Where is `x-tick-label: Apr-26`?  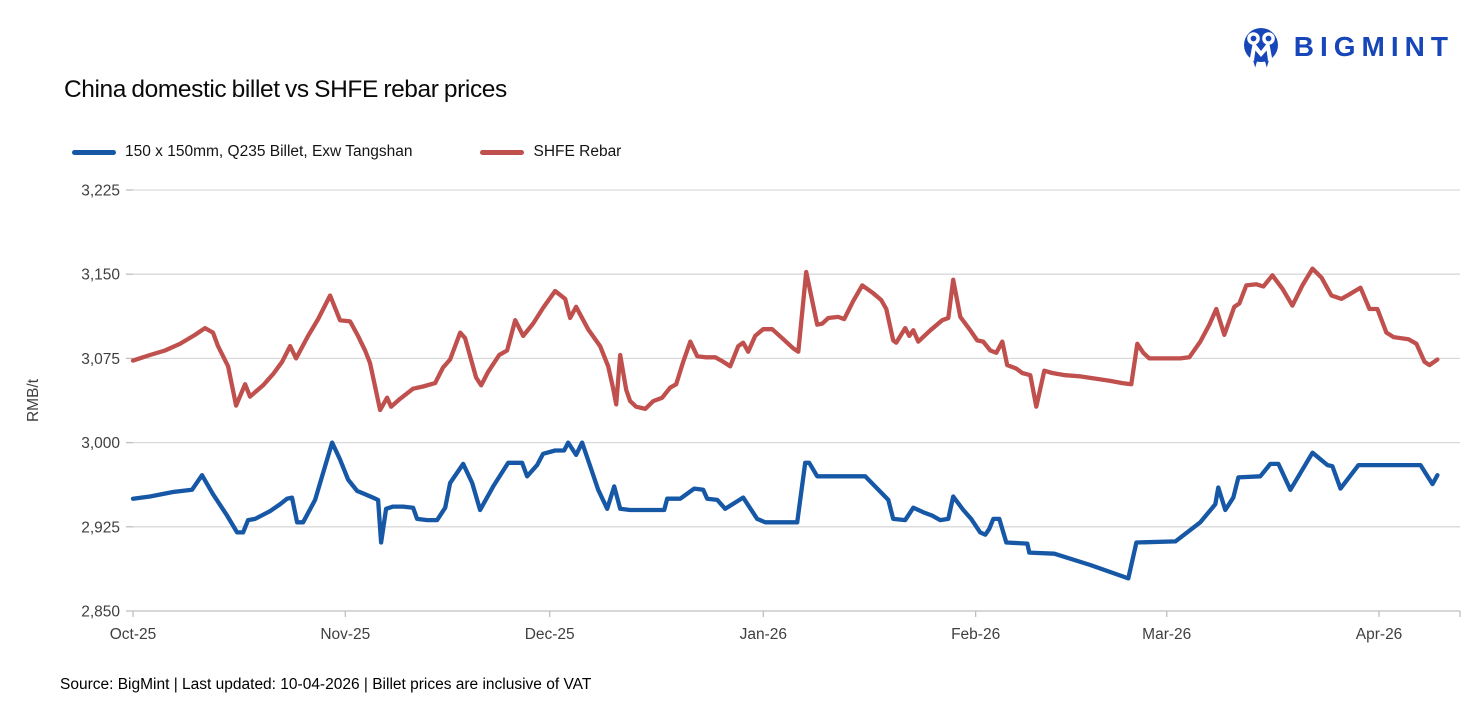 x-tick-label: Apr-26 is located at coordinates (1379, 634).